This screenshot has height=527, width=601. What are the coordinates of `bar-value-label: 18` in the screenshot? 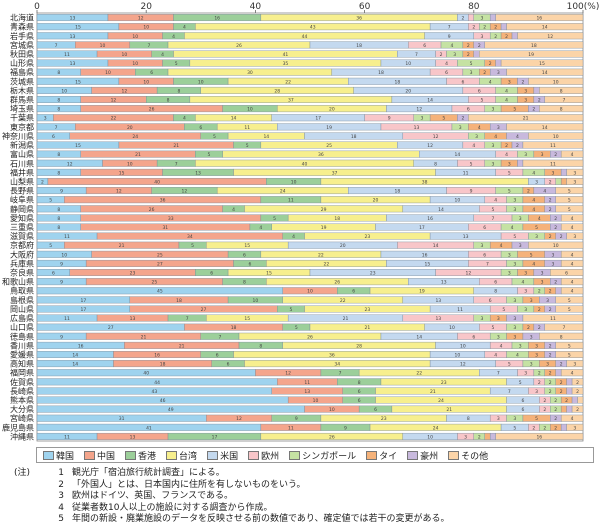 It's located at (397, 192).